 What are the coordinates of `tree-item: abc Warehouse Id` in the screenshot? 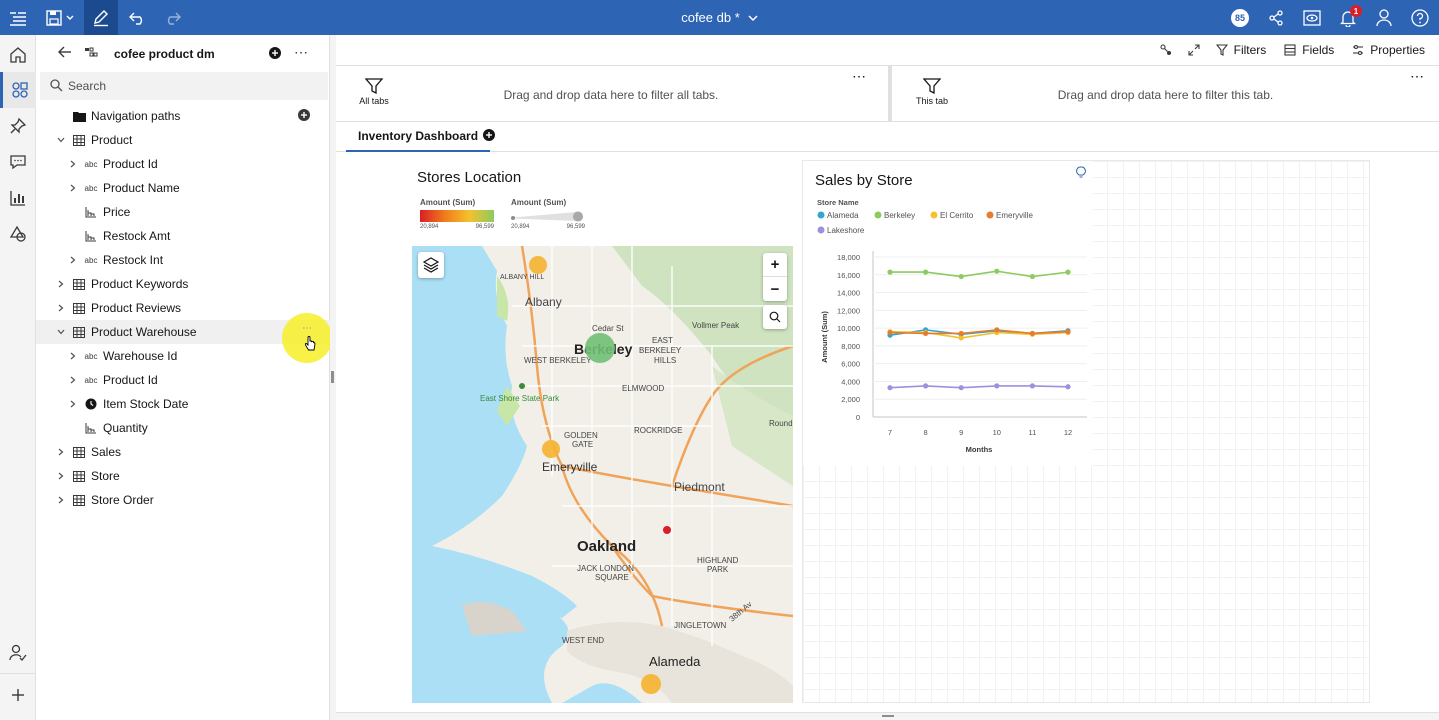 It's located at (183, 356).